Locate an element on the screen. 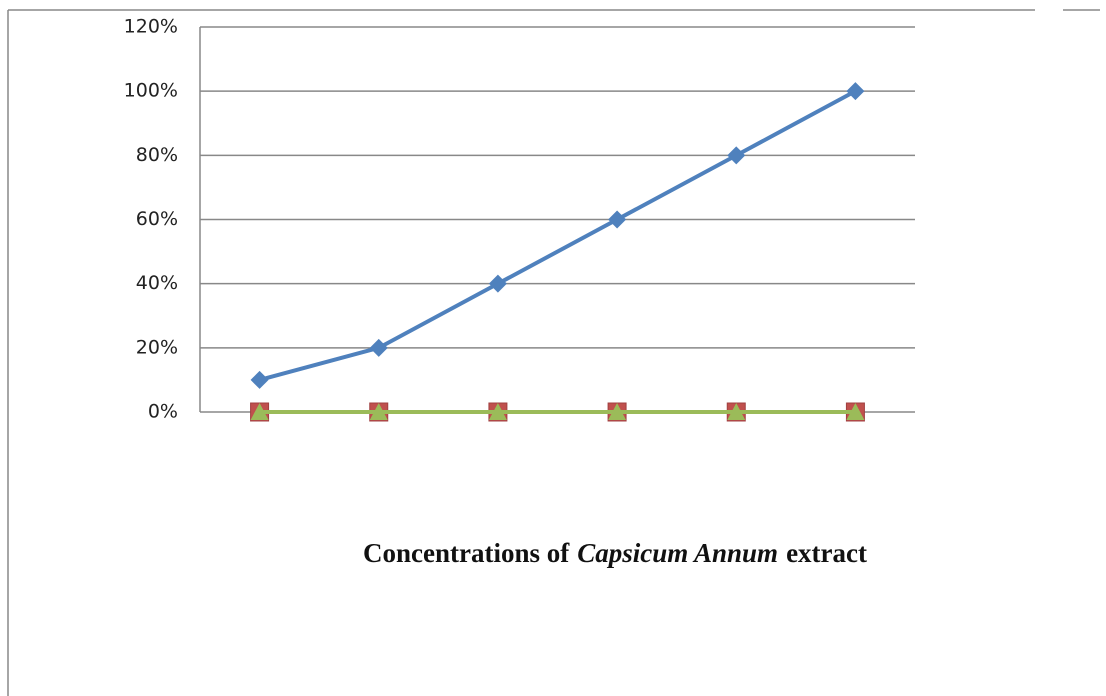 The image size is (1106, 696). x-axis-label: Concentrations of Capsicum Annum extract is located at coordinates (615, 553).